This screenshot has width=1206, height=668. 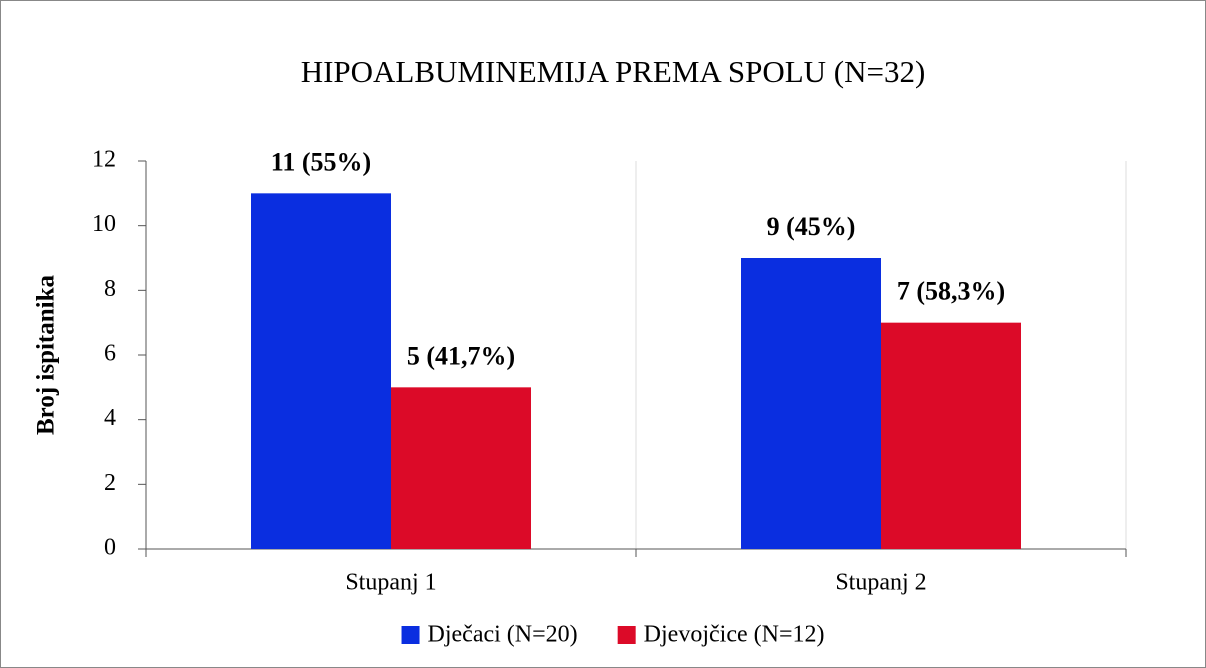 I want to click on value-label: 7 (58,3%), so click(x=951, y=291).